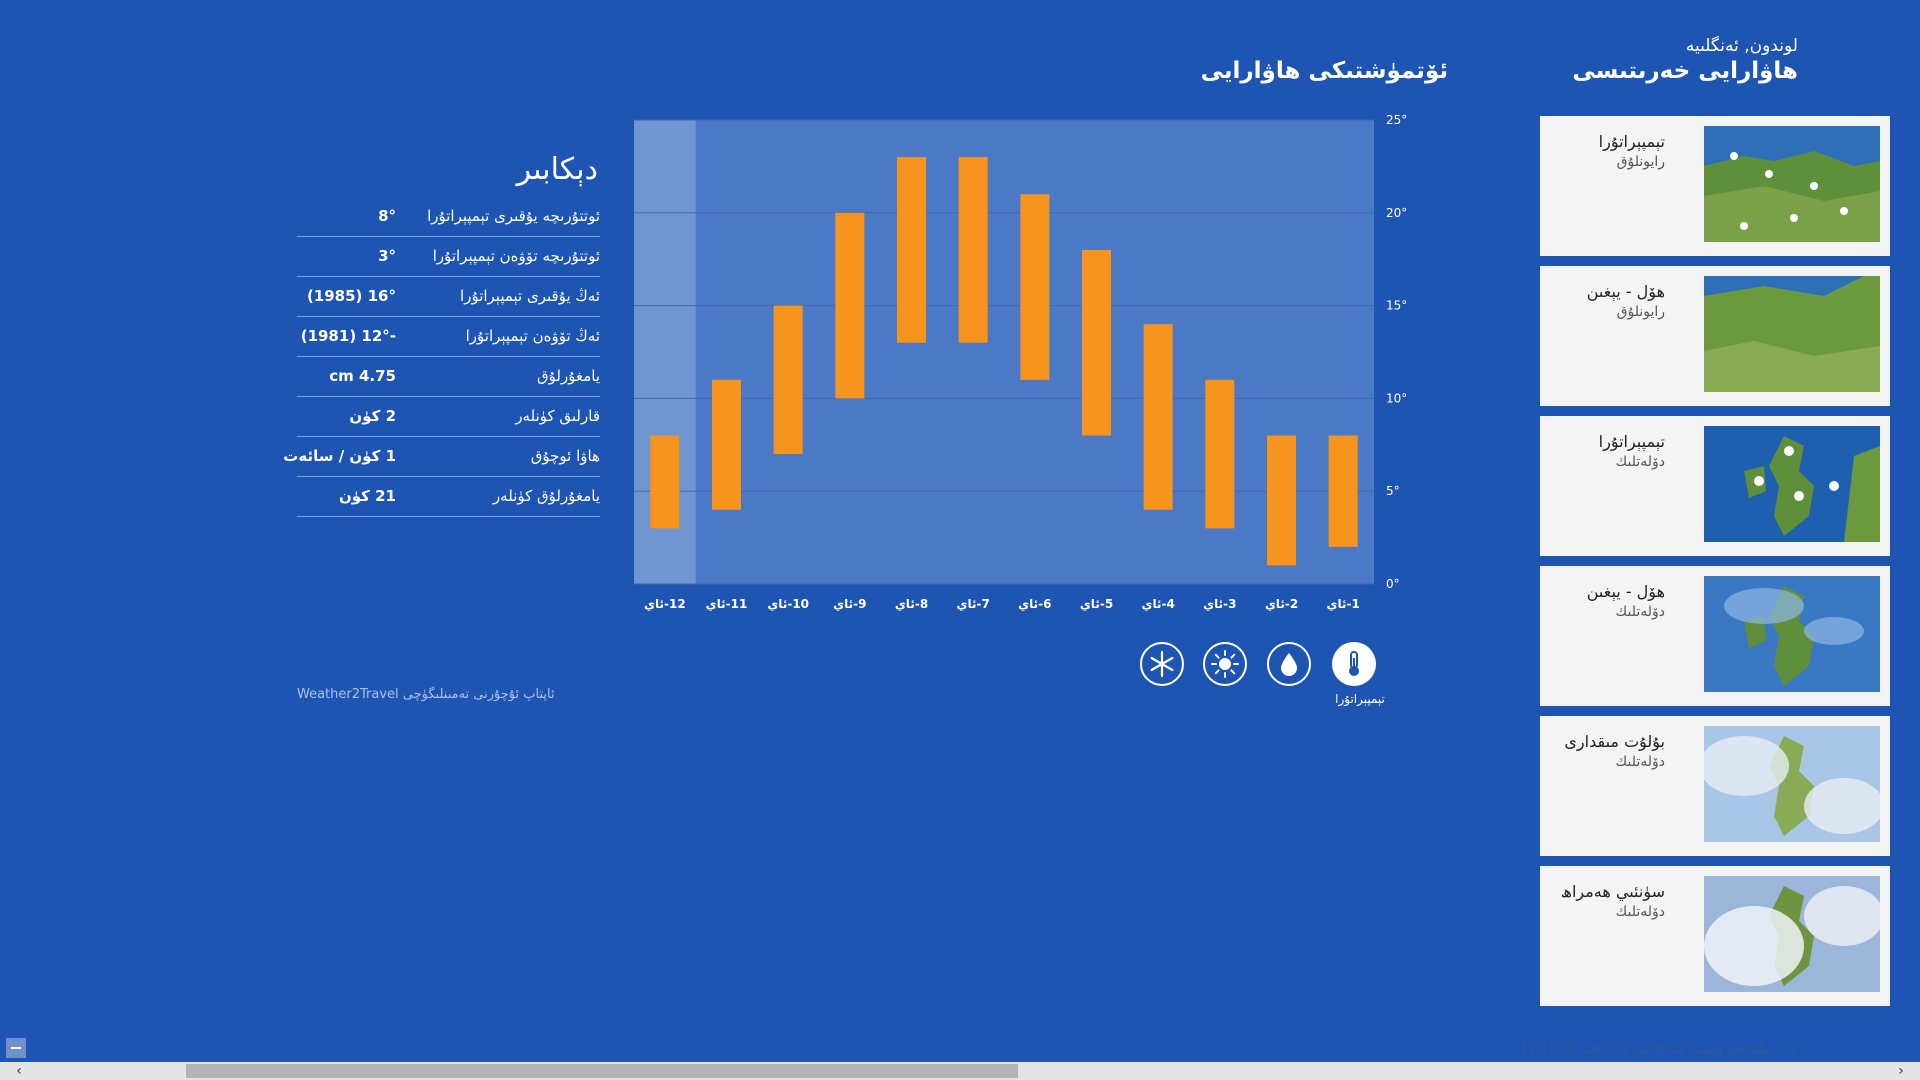  Describe the element at coordinates (1612, 891) in the screenshot. I see `tile-title: سۈنئىي ھەمراھ` at that location.